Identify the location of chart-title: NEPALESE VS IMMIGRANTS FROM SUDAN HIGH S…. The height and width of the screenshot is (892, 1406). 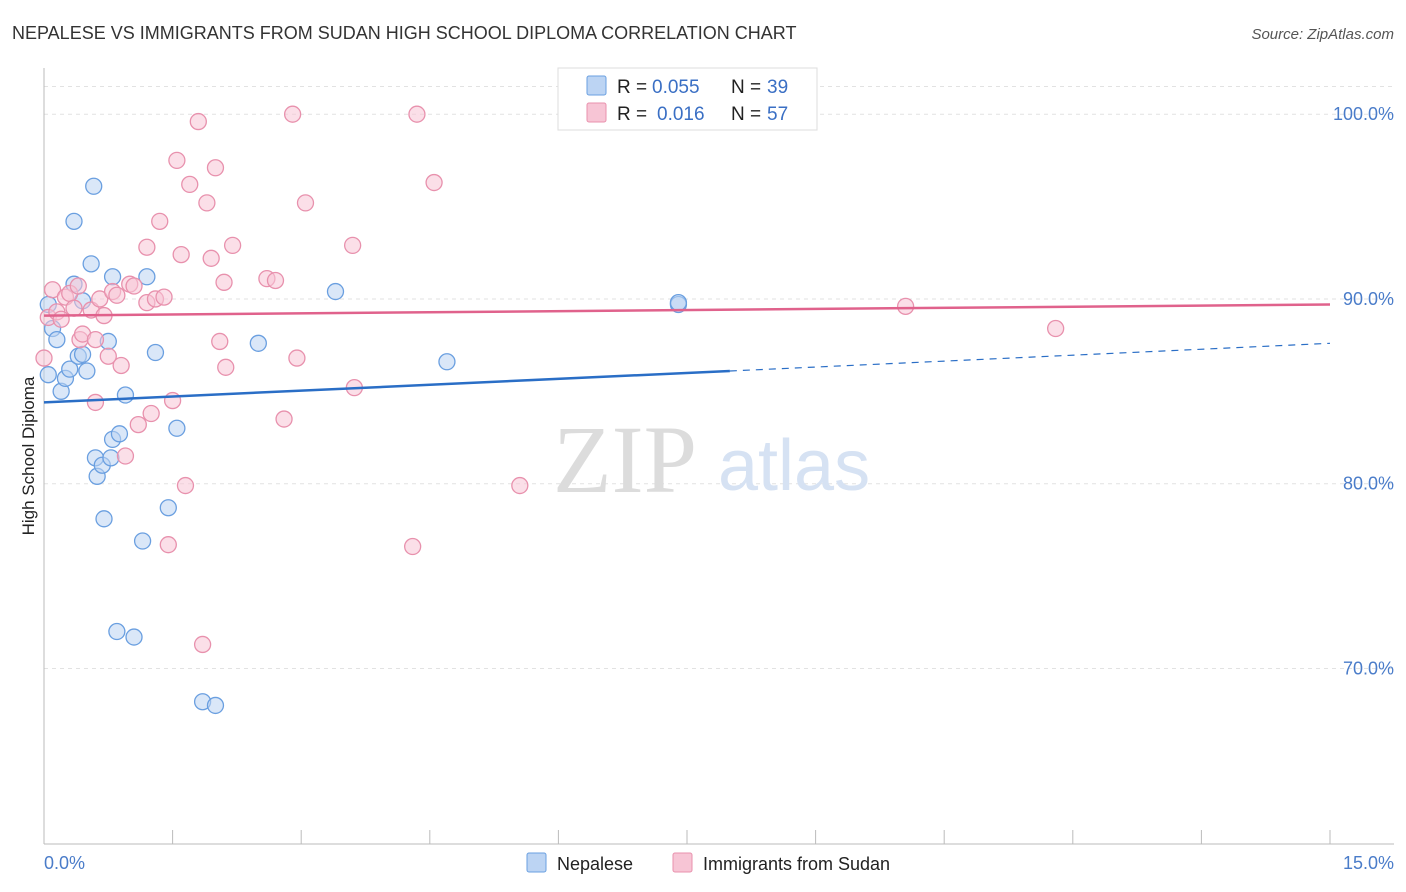
(404, 33).